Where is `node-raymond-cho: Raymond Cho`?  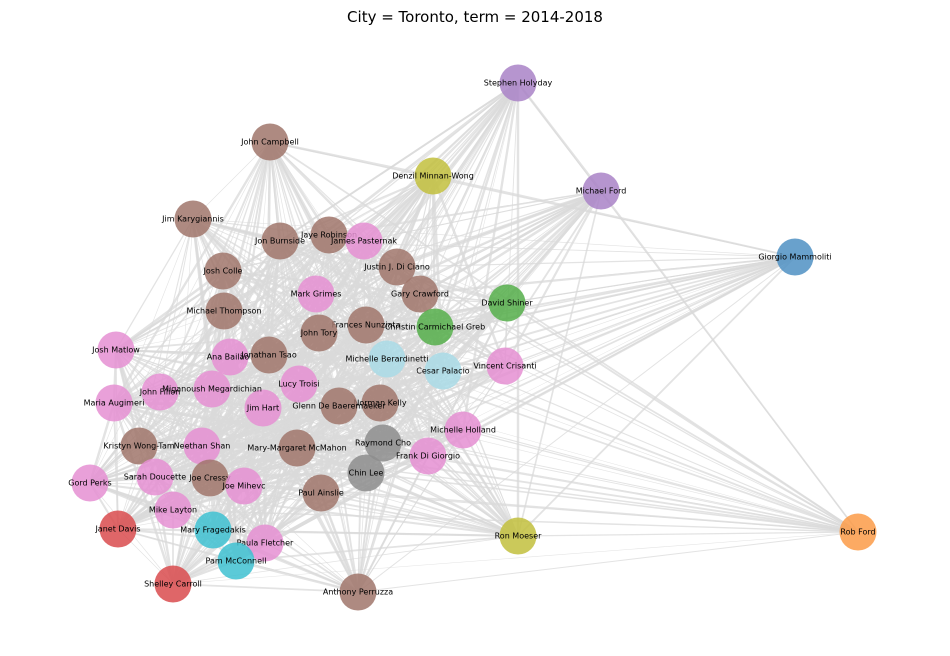 node-raymond-cho: Raymond Cho is located at coordinates (383, 443).